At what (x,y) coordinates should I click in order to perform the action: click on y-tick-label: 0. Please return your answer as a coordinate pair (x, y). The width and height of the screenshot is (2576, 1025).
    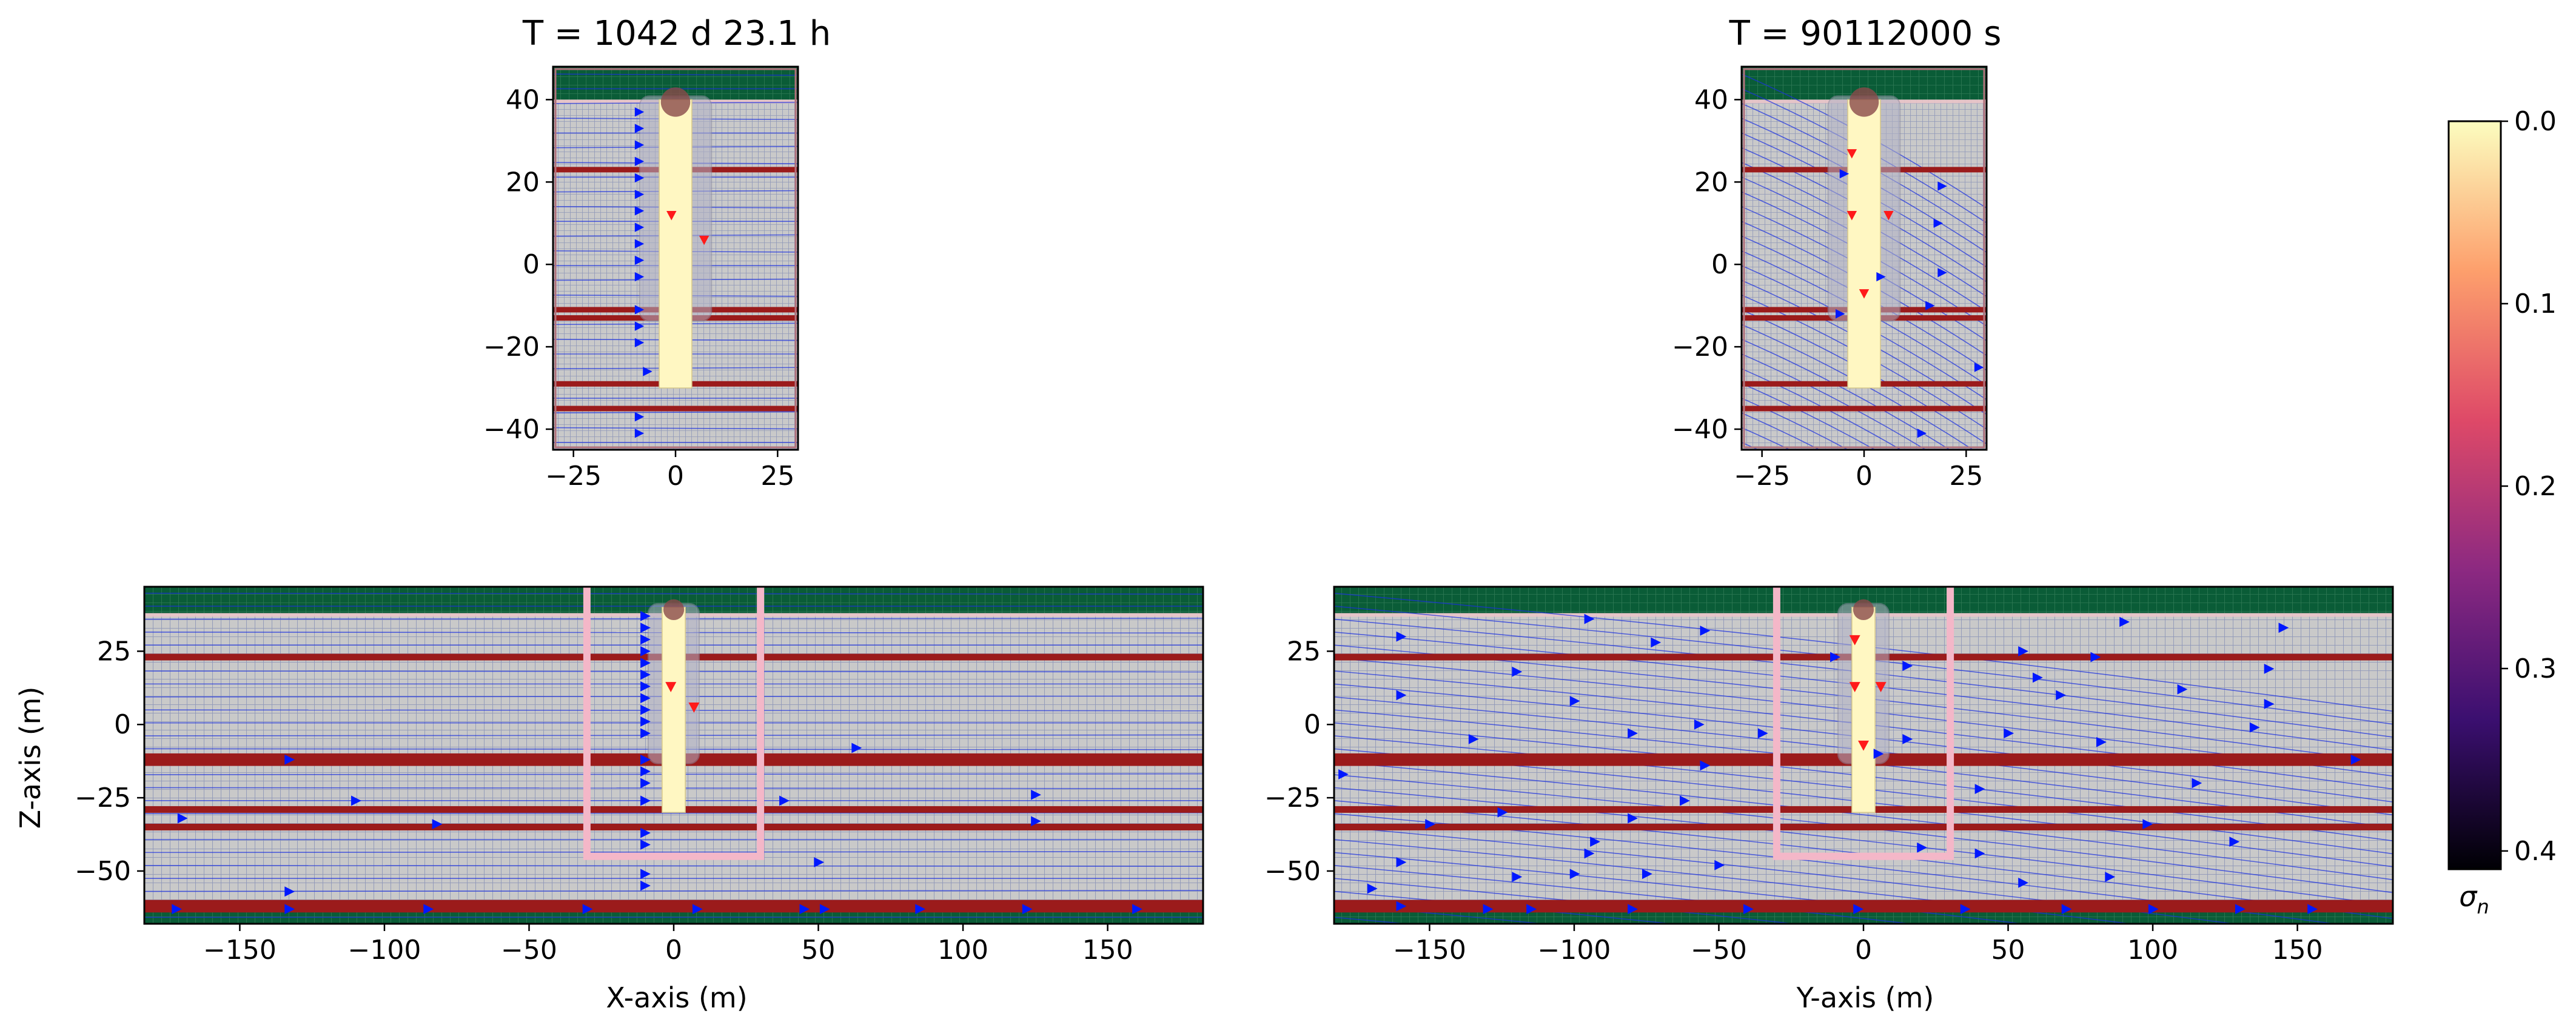
    Looking at the image, I should click on (123, 724).